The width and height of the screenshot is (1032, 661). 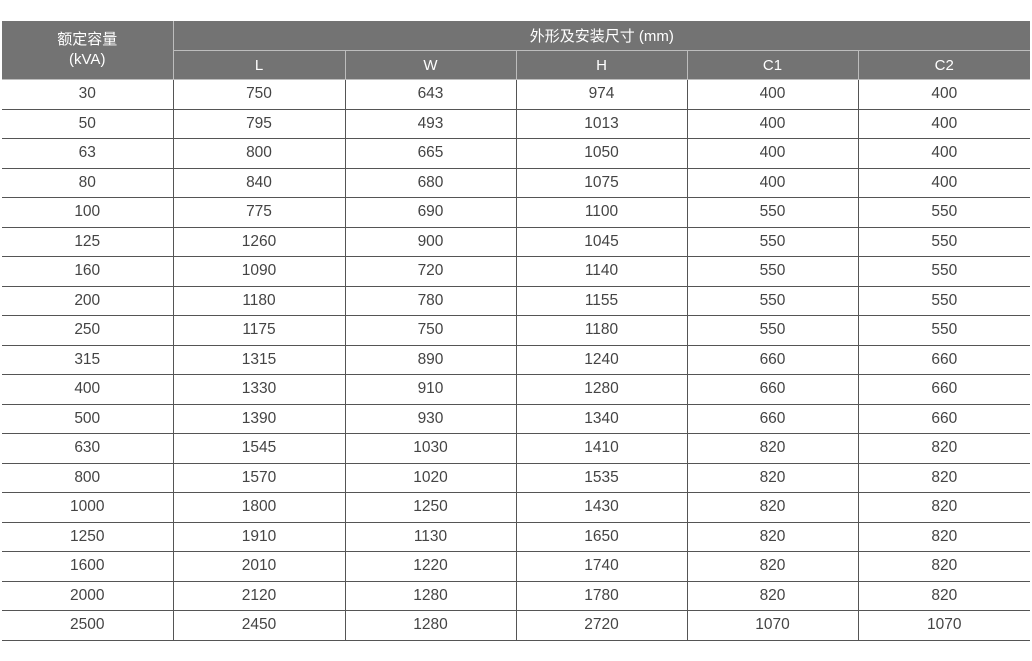 What do you see at coordinates (430, 301) in the screenshot?
I see `dimension-cell: 780` at bounding box center [430, 301].